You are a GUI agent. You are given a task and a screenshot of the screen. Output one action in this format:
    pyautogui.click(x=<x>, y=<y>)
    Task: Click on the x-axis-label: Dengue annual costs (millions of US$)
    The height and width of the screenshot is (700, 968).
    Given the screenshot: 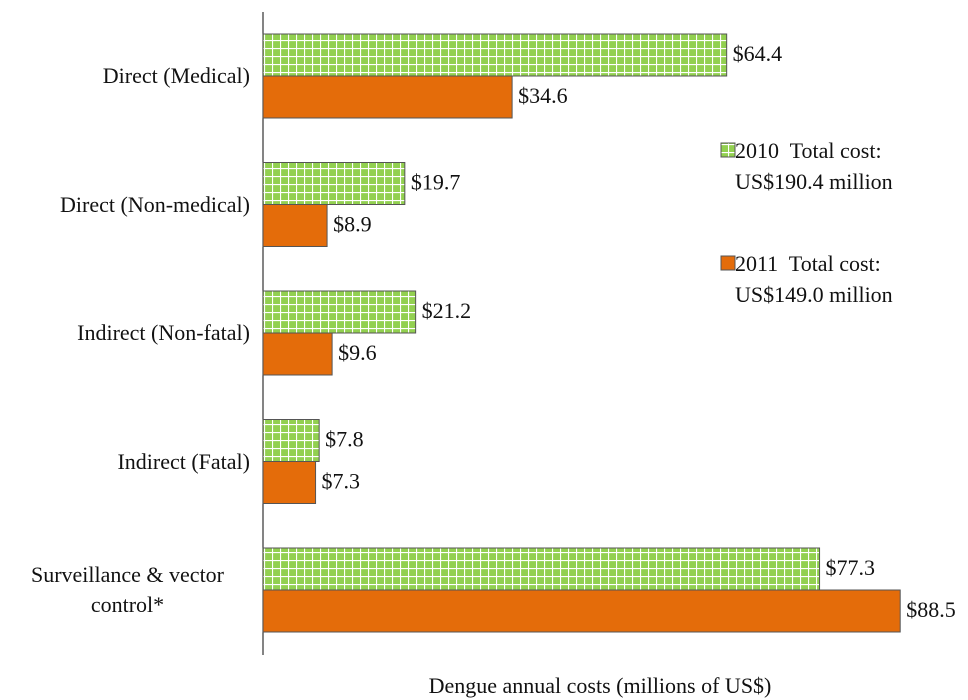 What is the action you would take?
    pyautogui.click(x=600, y=685)
    